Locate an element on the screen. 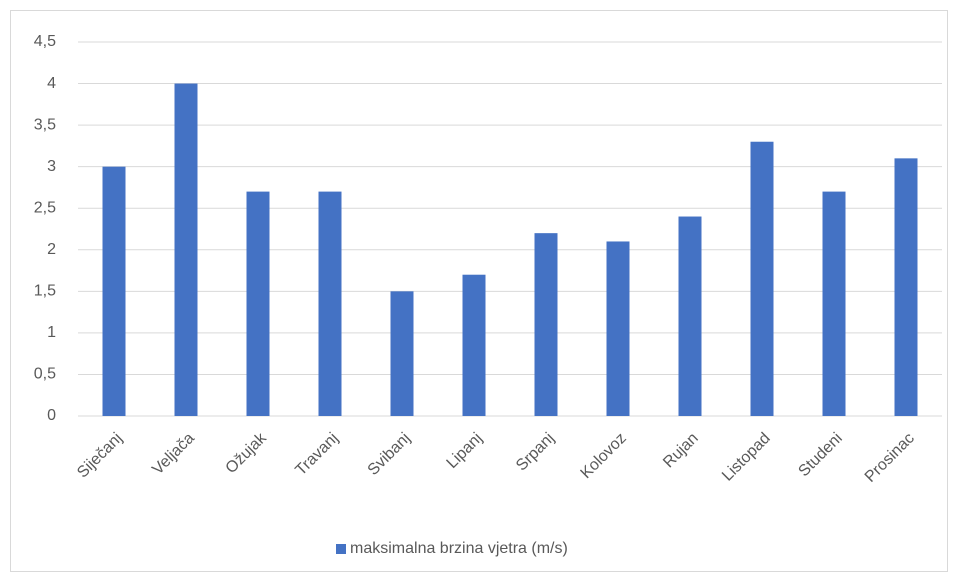 This screenshot has height=587, width=958. y-tick-label: 0 is located at coordinates (51, 415).